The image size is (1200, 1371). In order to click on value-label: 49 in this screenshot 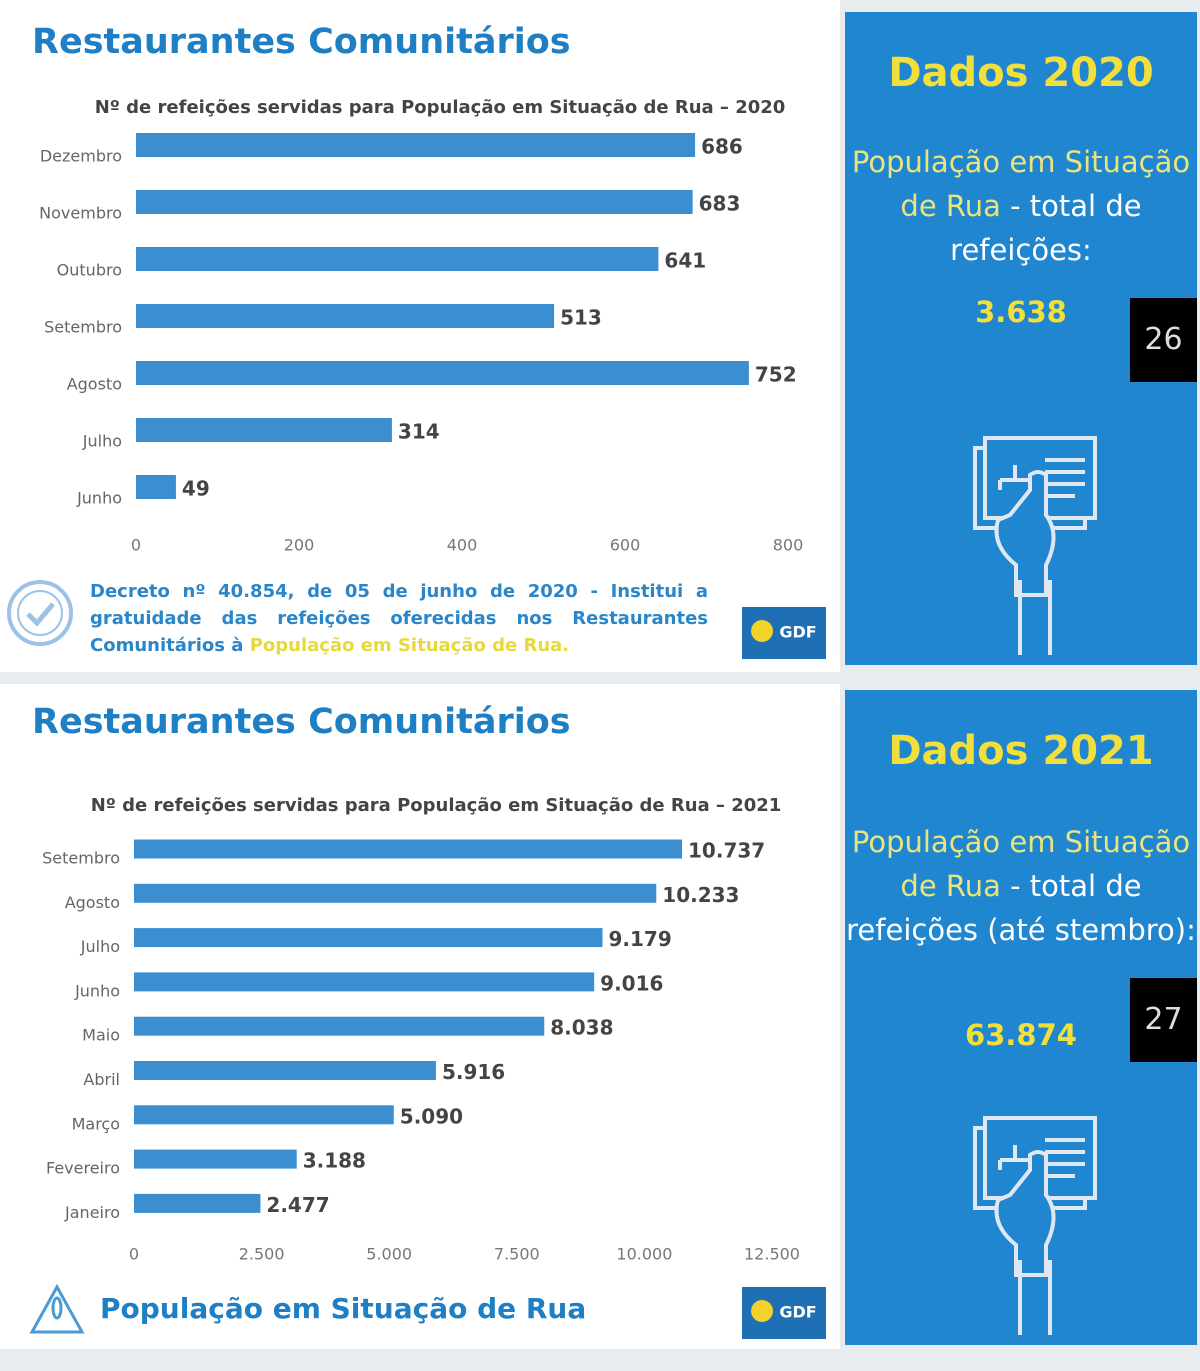, I will do `click(196, 489)`.